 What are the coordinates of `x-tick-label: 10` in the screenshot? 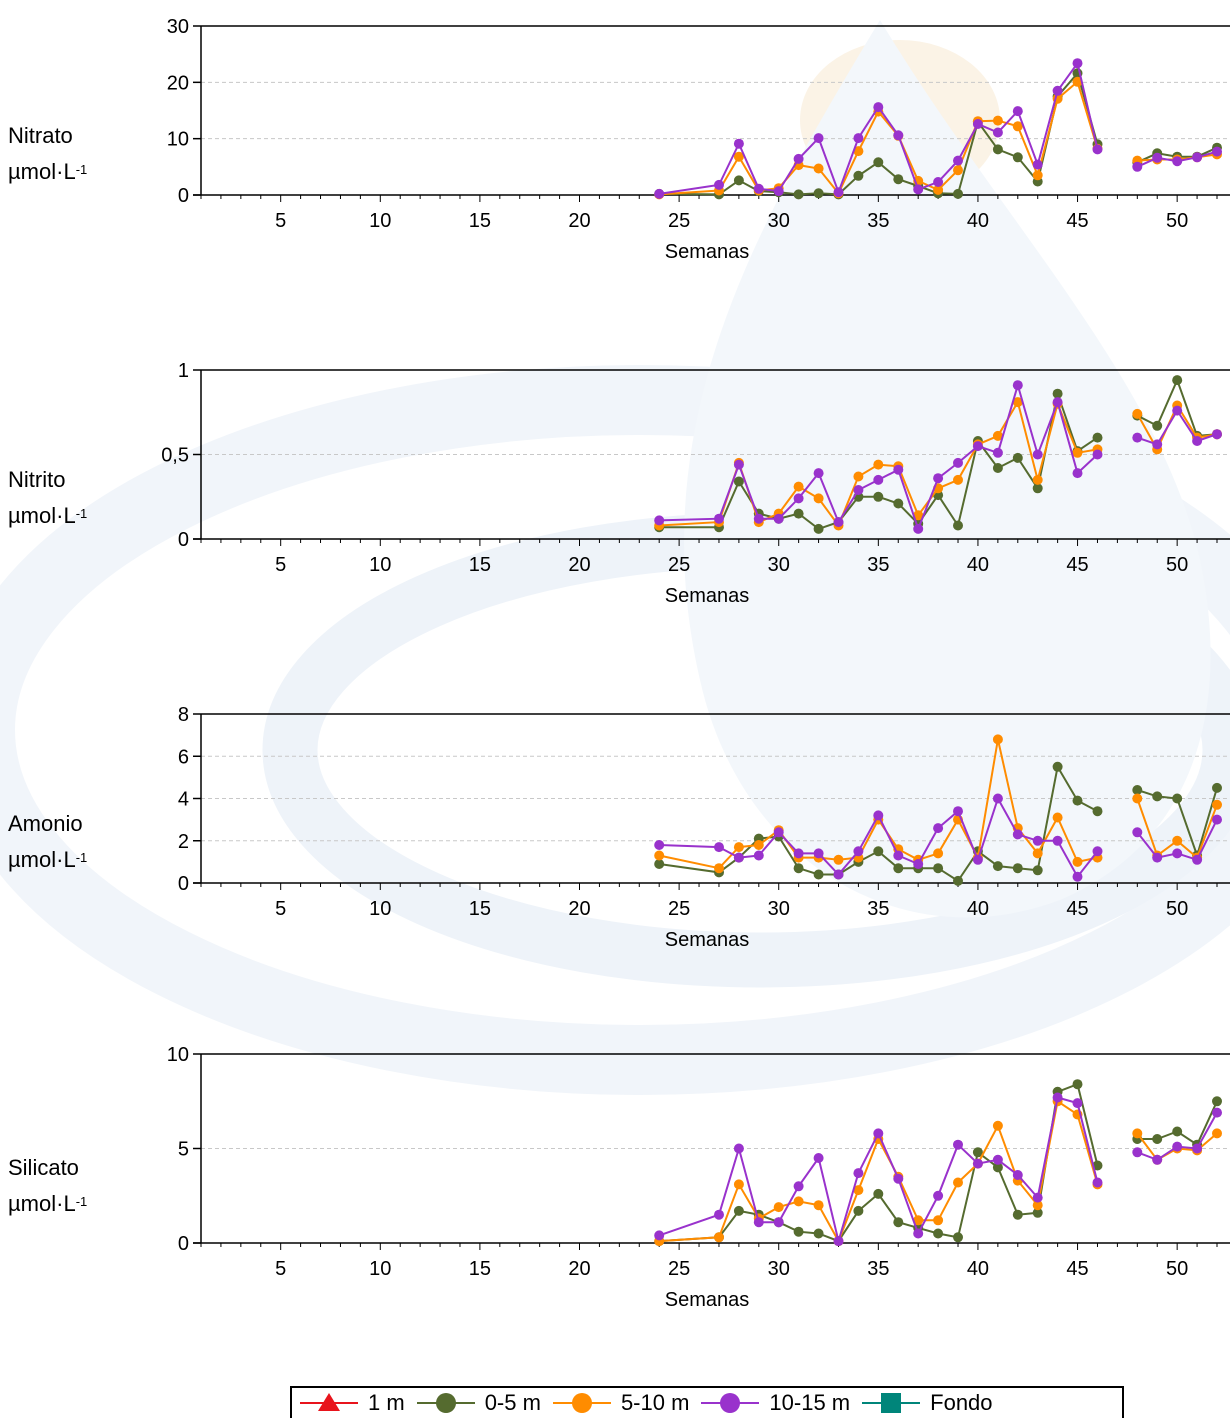 It's located at (380, 565).